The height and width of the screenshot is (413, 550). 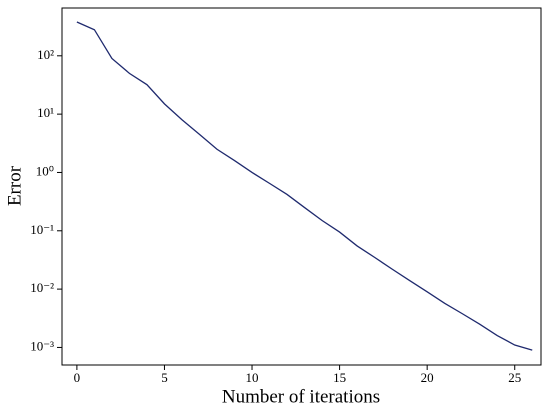 What do you see at coordinates (252, 377) in the screenshot?
I see `x-tick-label: 10` at bounding box center [252, 377].